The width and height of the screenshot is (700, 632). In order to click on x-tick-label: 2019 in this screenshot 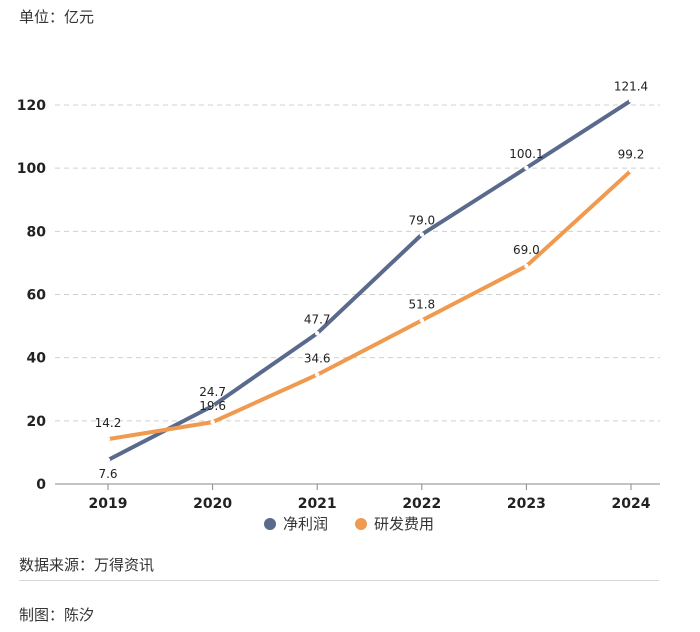, I will do `click(108, 504)`.